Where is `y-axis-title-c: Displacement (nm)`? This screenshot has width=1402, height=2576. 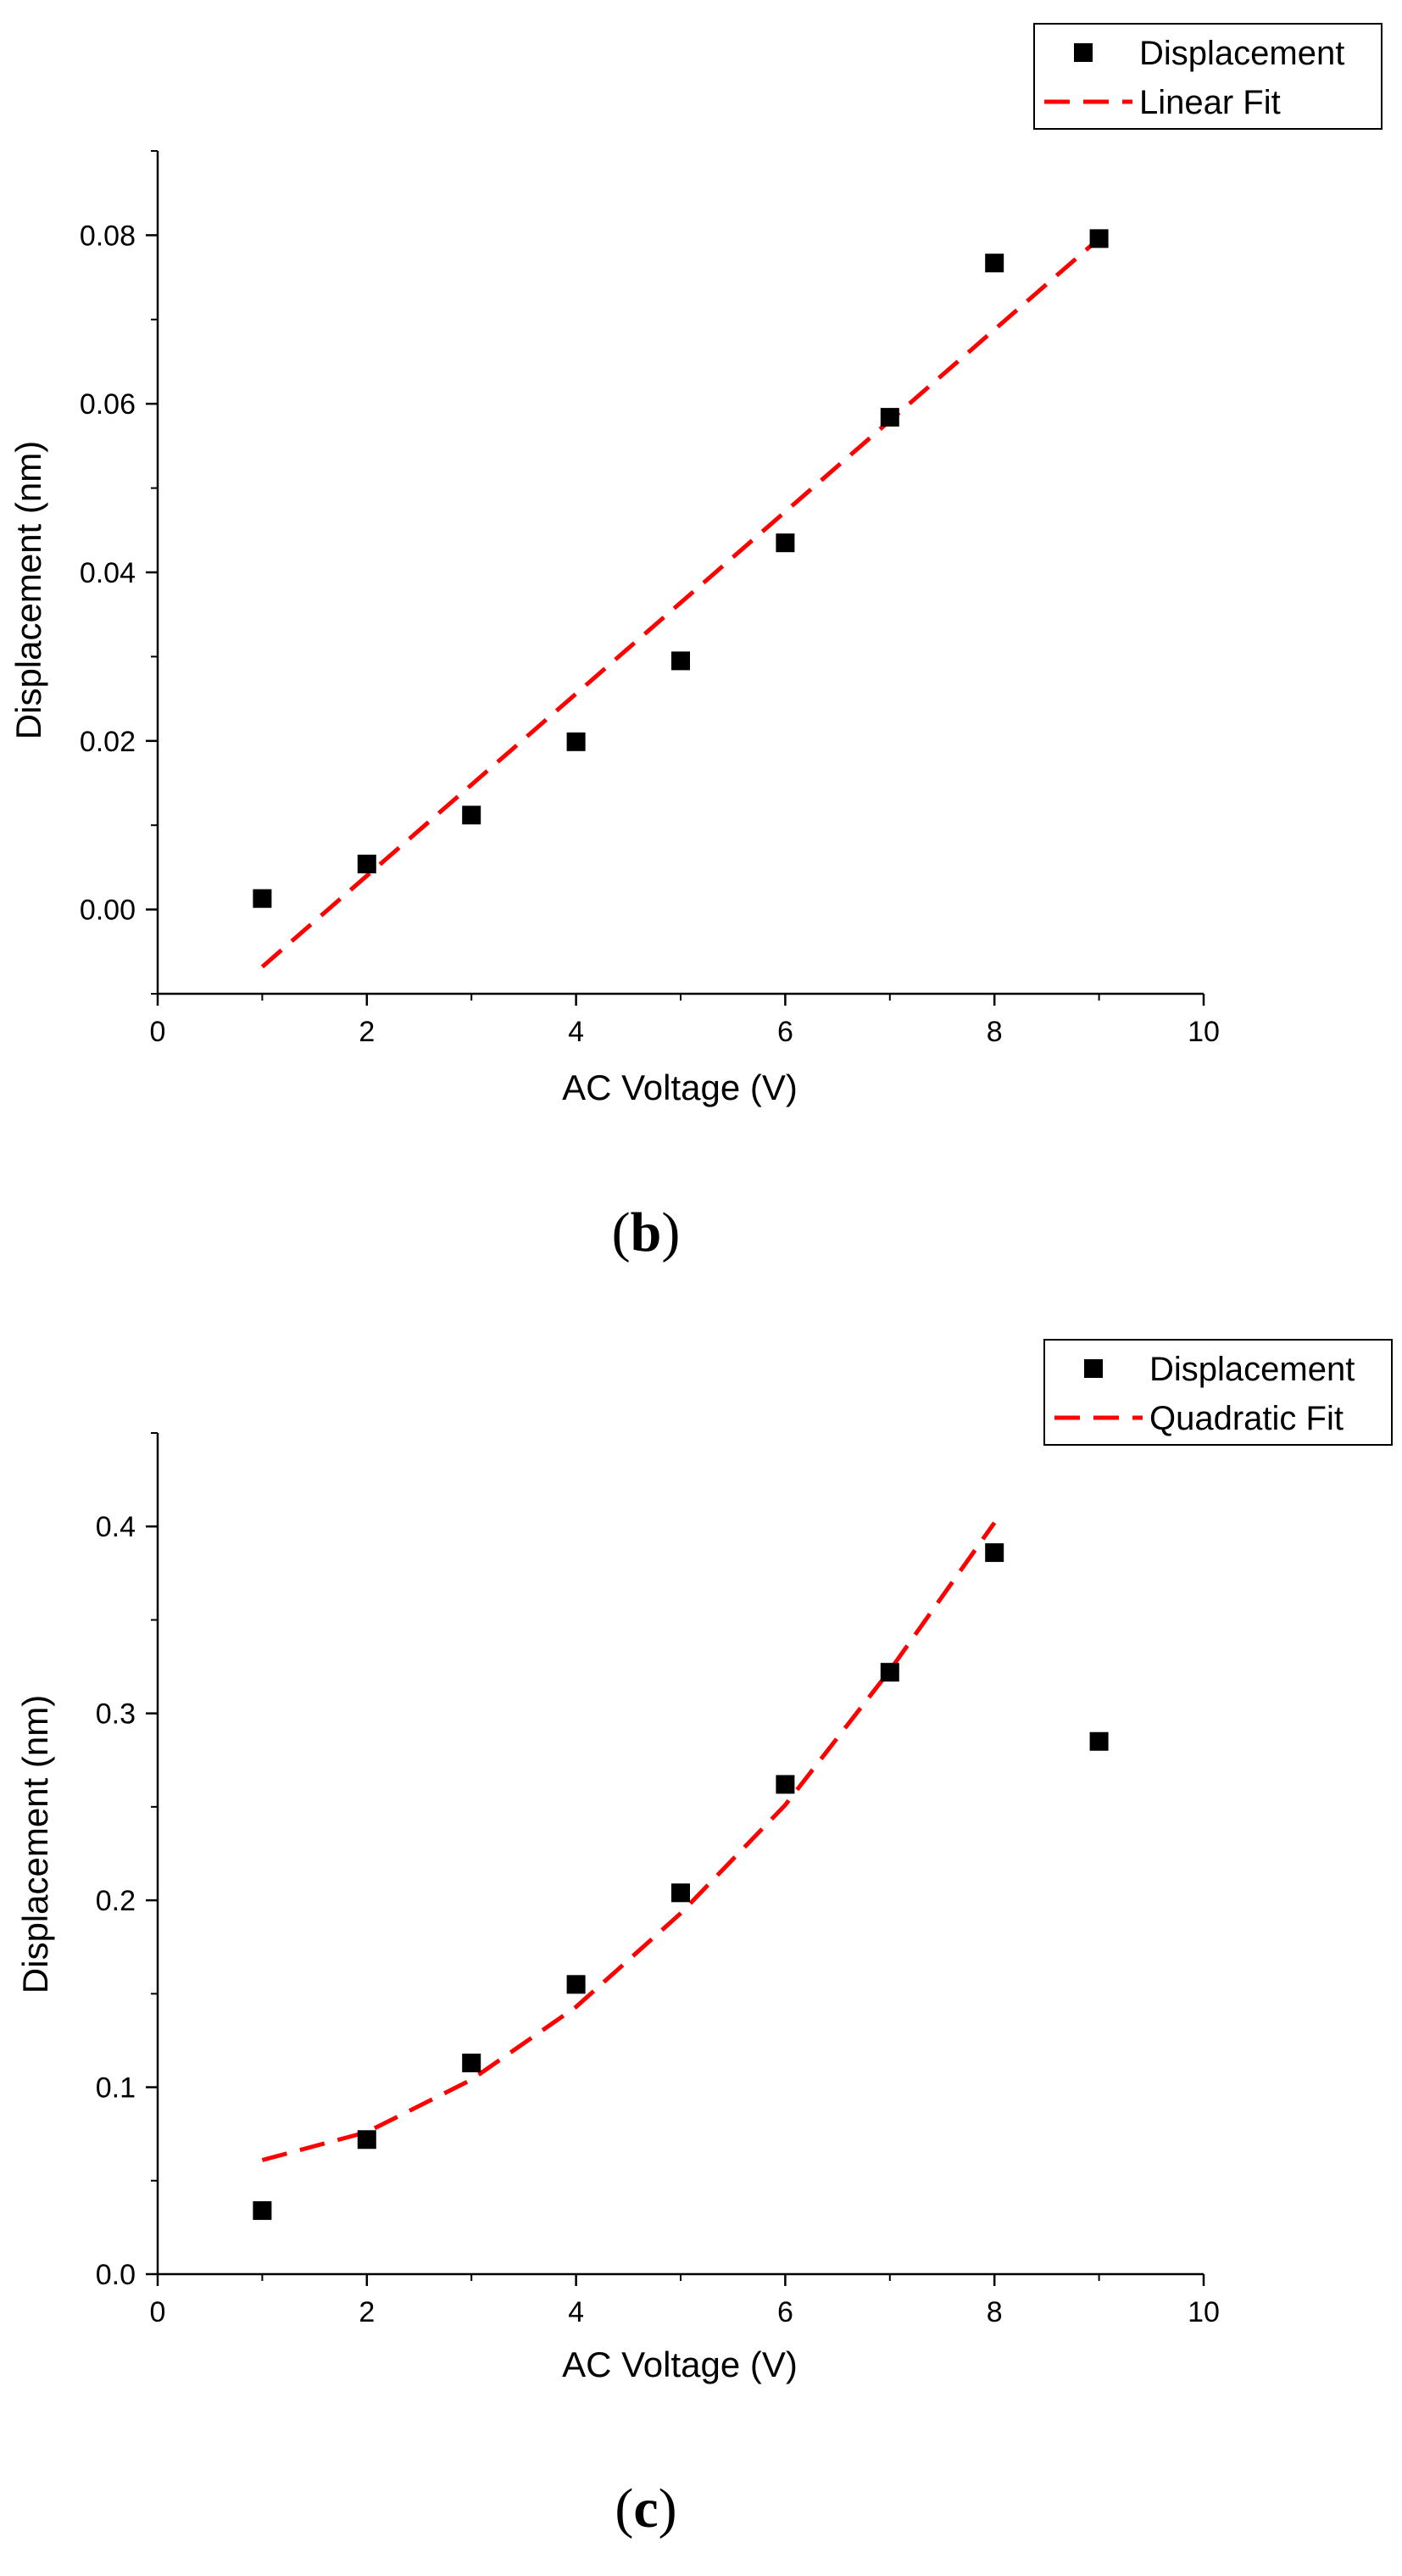 y-axis-title-c: Displacement (nm) is located at coordinates (35, 1844).